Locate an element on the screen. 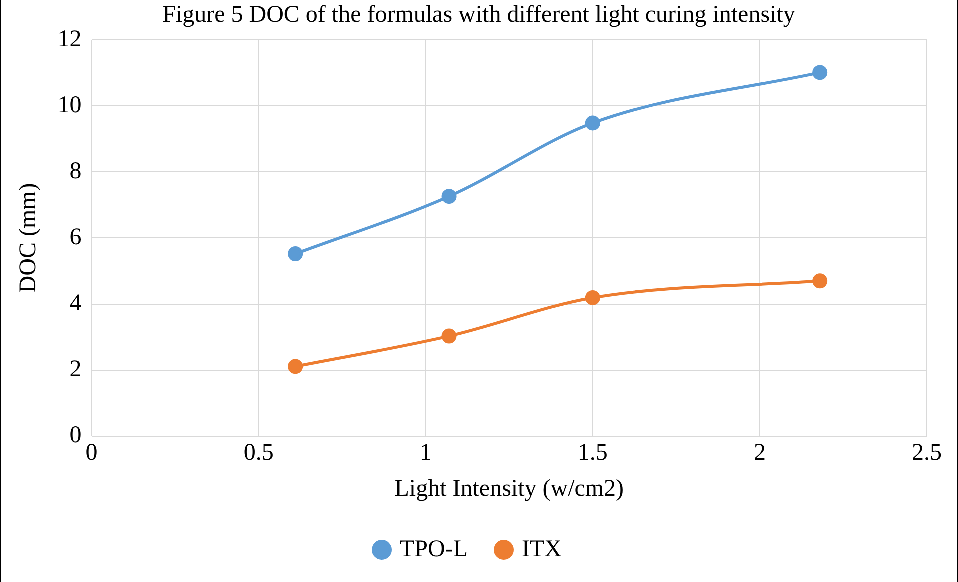 The height and width of the screenshot is (582, 958). x-tick-label: 1 is located at coordinates (426, 453).